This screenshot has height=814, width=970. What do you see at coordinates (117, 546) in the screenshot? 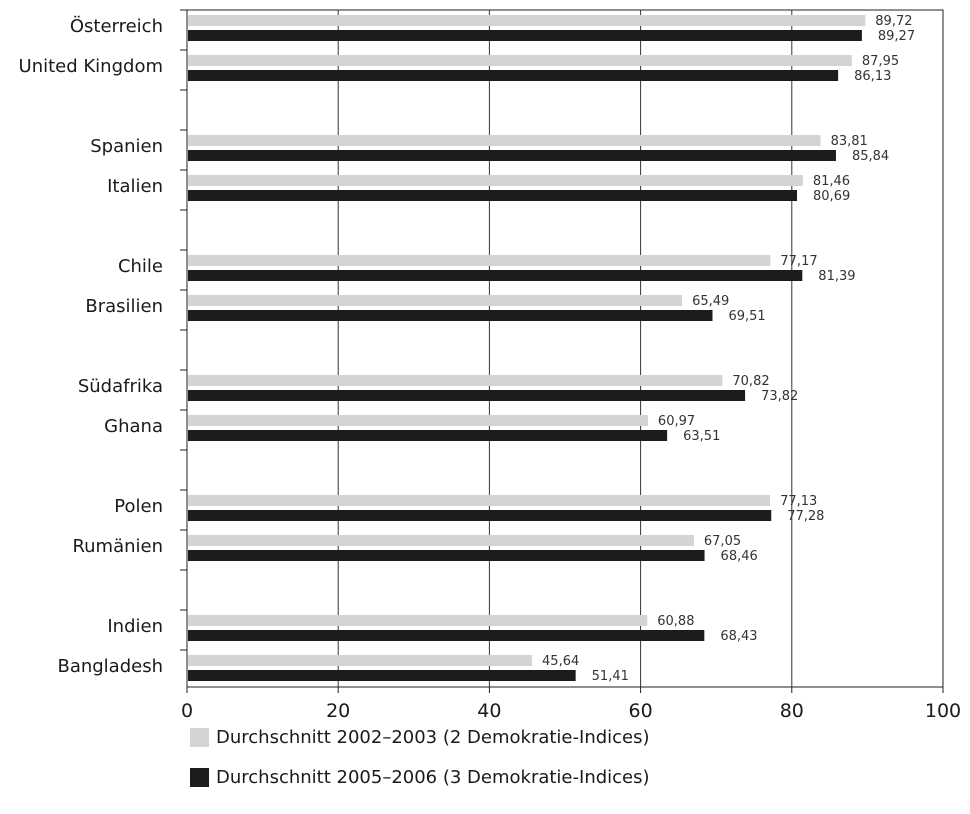
I see `category-label-rumanien: Rumänien` at bounding box center [117, 546].